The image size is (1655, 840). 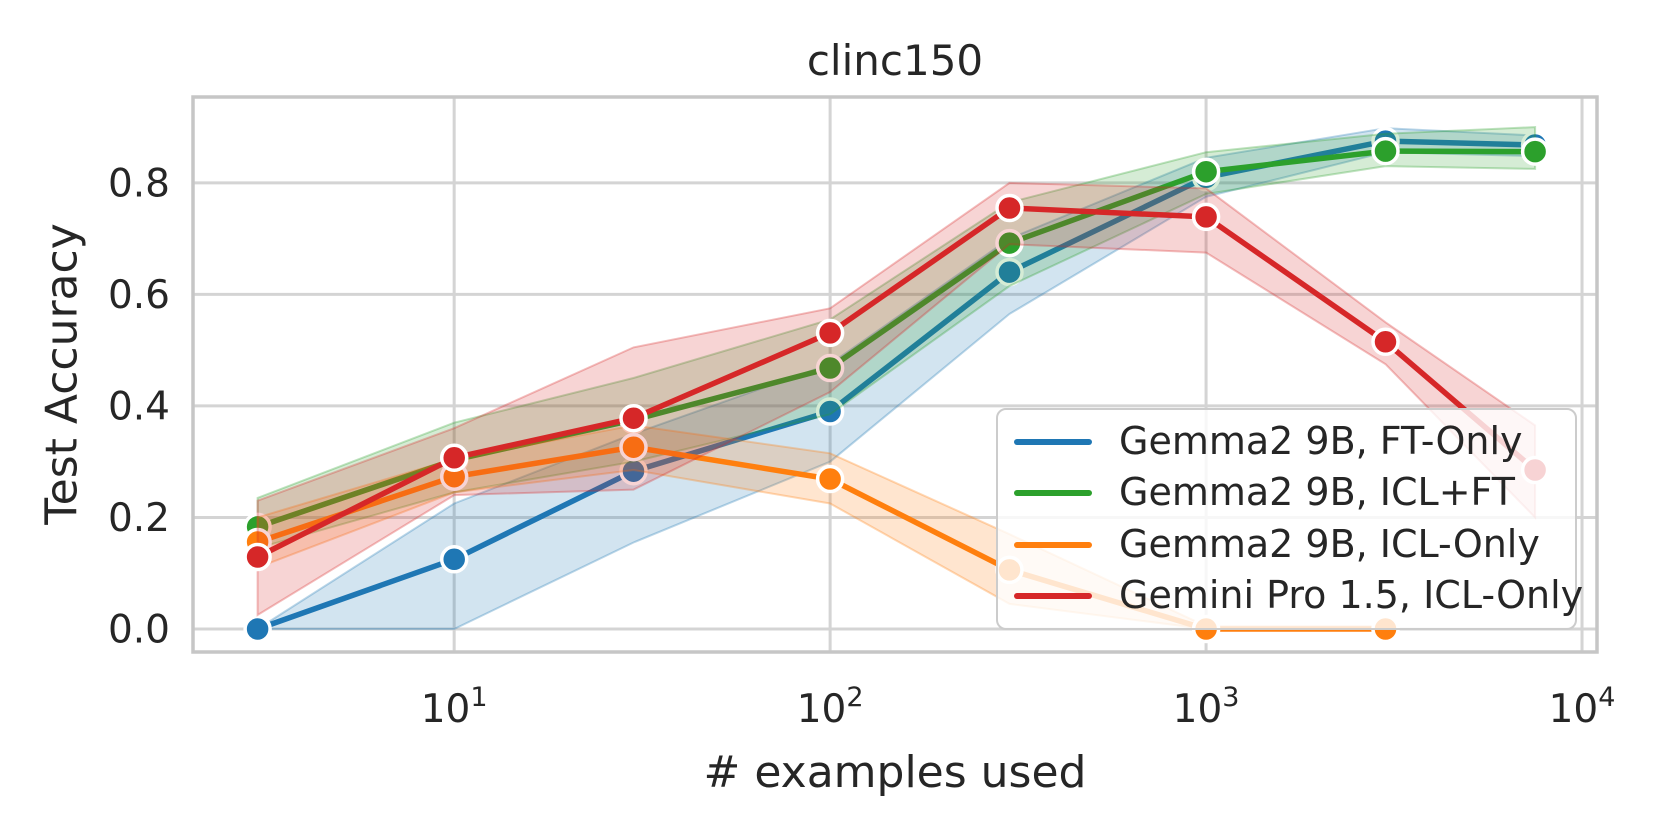 I want to click on legend-label-3: Gemini Pro 1.5, ICL-Only, so click(x=1351, y=595).